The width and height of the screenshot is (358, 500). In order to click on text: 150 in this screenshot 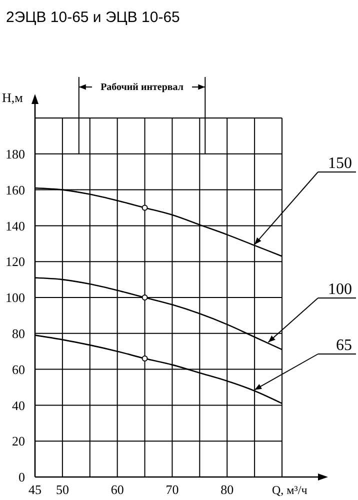, I will do `click(340, 163)`.